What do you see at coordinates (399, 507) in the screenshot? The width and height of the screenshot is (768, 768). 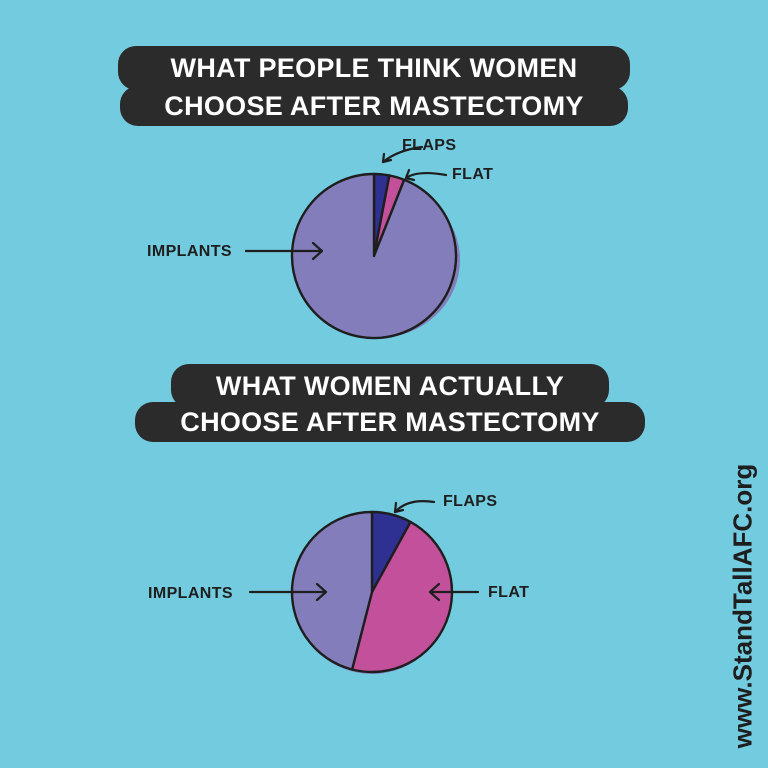 I see `pie2-arrowhead-flaps` at bounding box center [399, 507].